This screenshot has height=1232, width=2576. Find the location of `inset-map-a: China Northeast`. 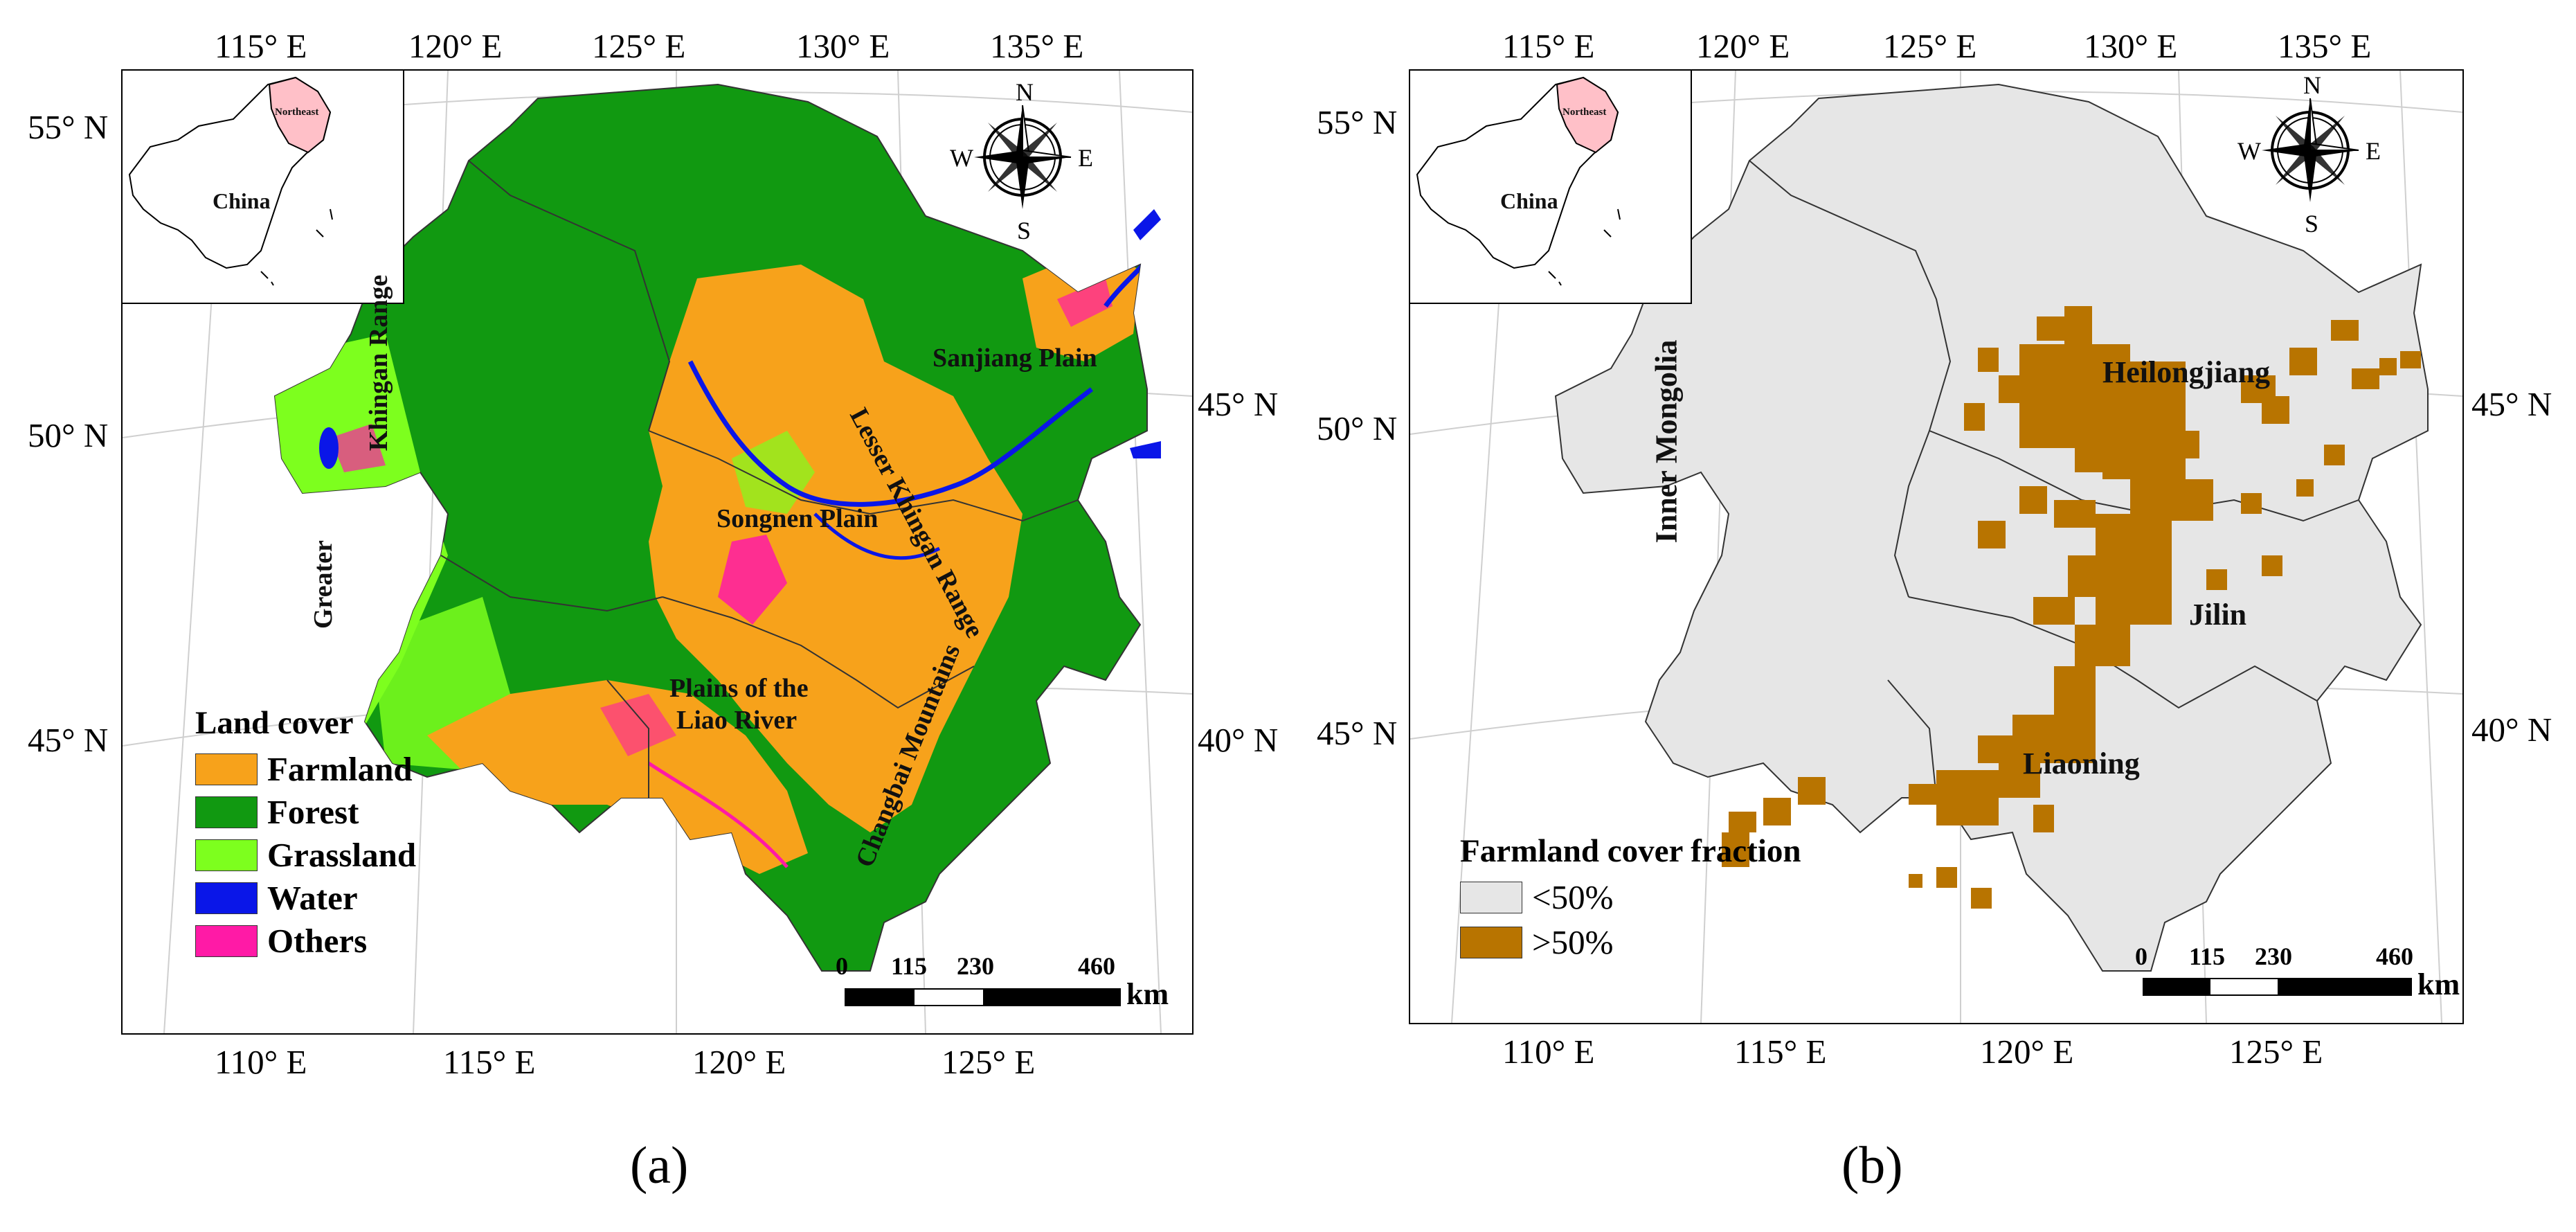

inset-map-a: China Northeast is located at coordinates (263, 187).